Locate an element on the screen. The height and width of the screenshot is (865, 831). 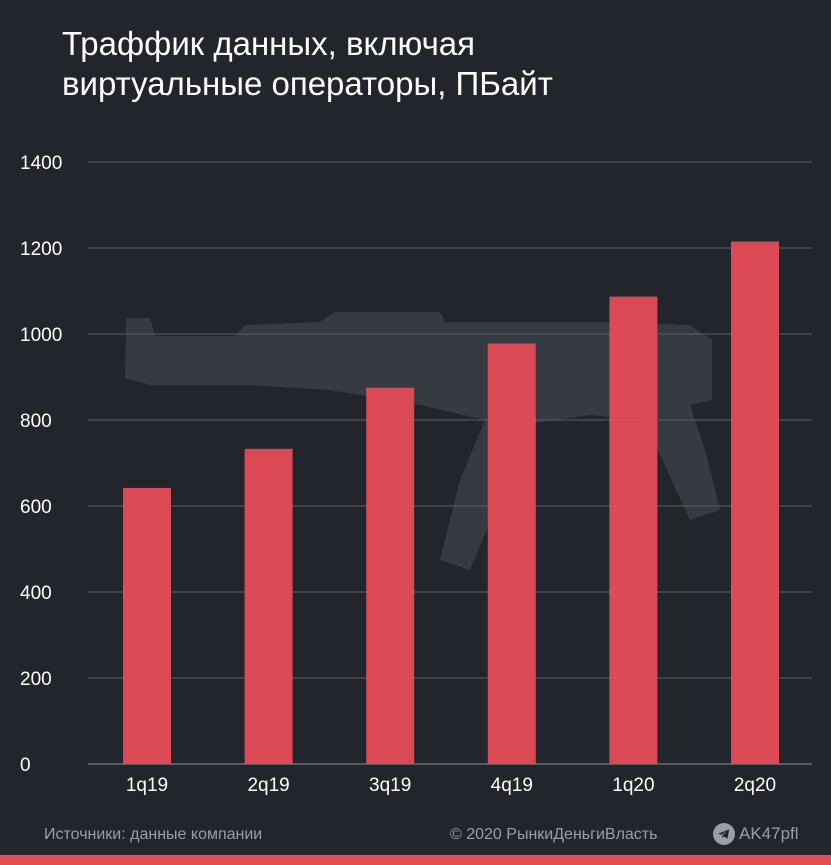
x-tick-label: 4q19 is located at coordinates (512, 785).